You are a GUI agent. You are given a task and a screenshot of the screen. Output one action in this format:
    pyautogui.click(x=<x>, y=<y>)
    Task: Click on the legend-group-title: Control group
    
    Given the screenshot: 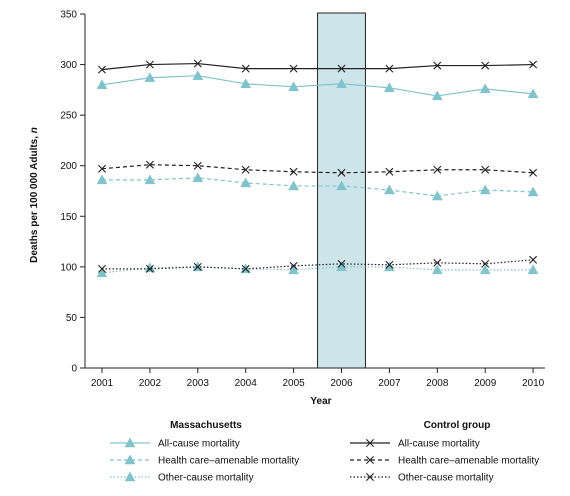 What is the action you would take?
    pyautogui.click(x=457, y=425)
    